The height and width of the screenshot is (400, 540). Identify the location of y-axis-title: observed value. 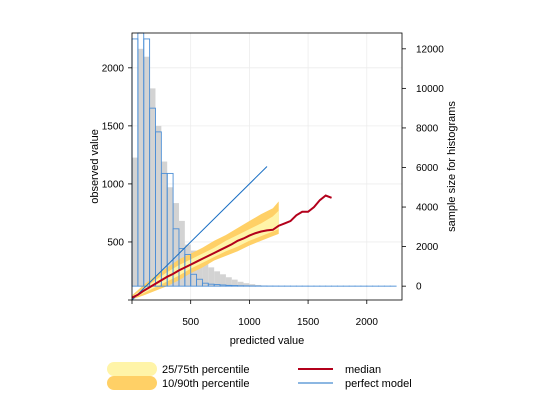
(95, 166).